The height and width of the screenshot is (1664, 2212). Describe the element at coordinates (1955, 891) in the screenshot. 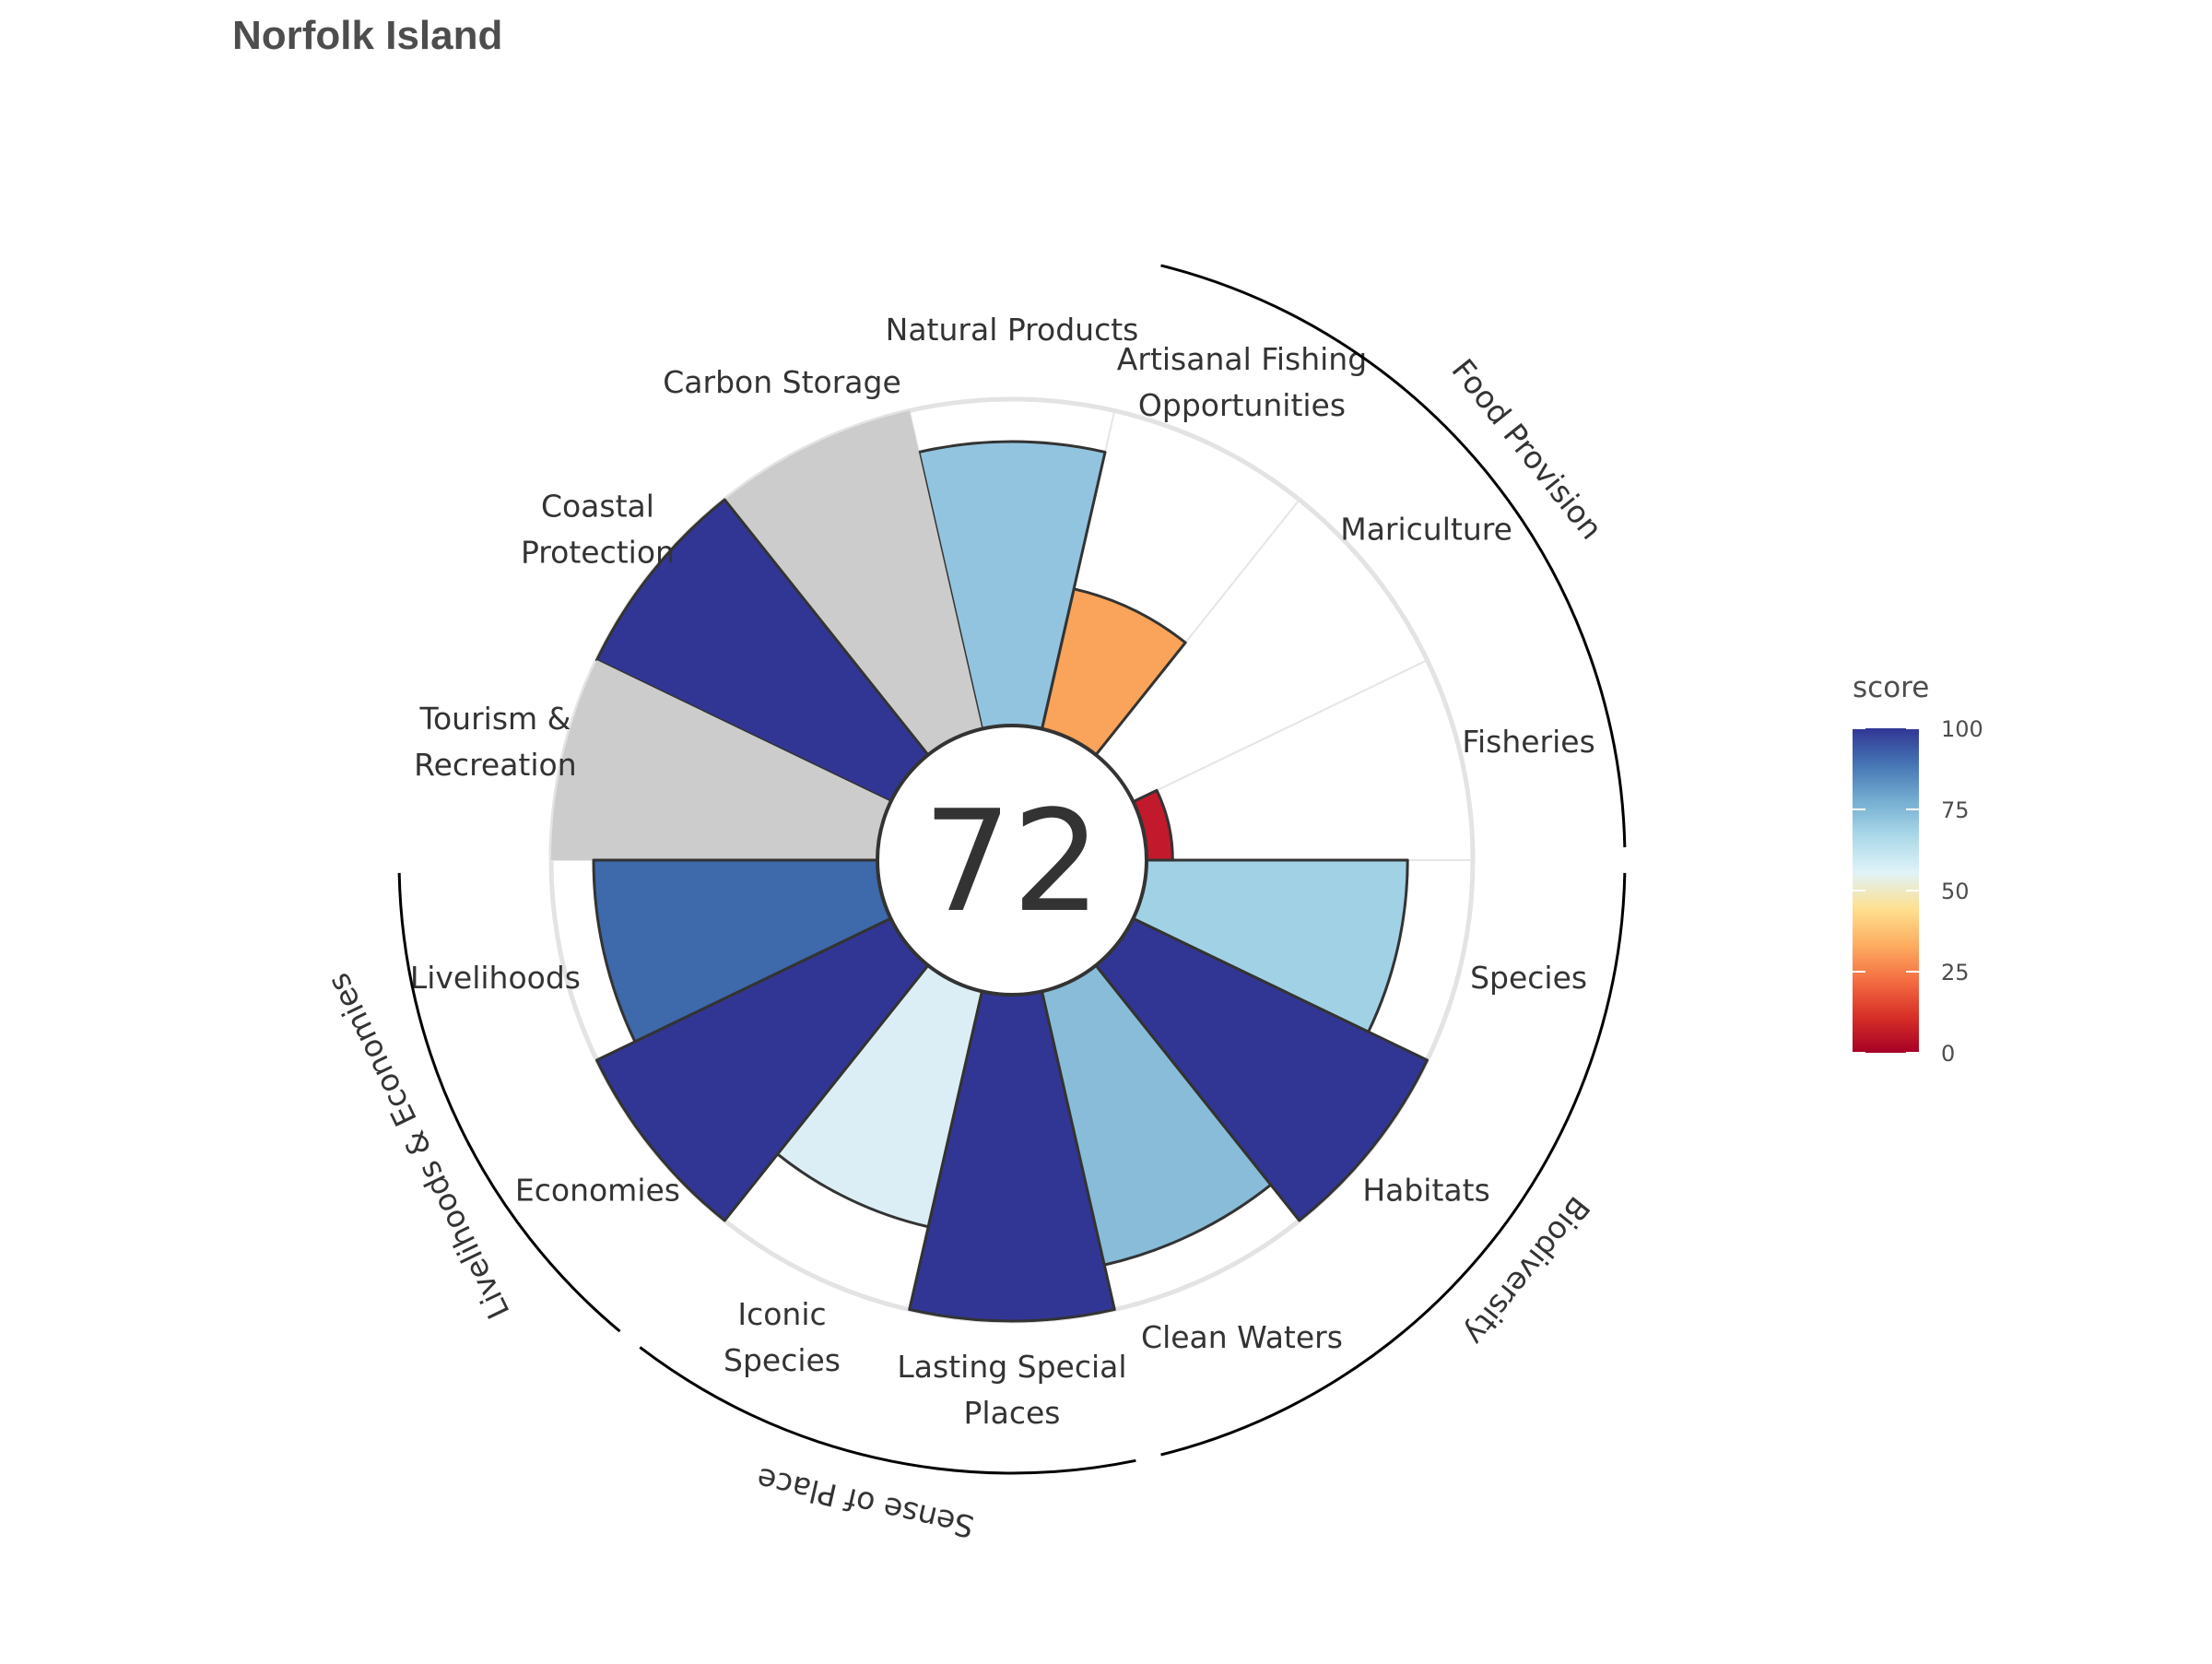

I see `legend-tick-label: 50` at that location.